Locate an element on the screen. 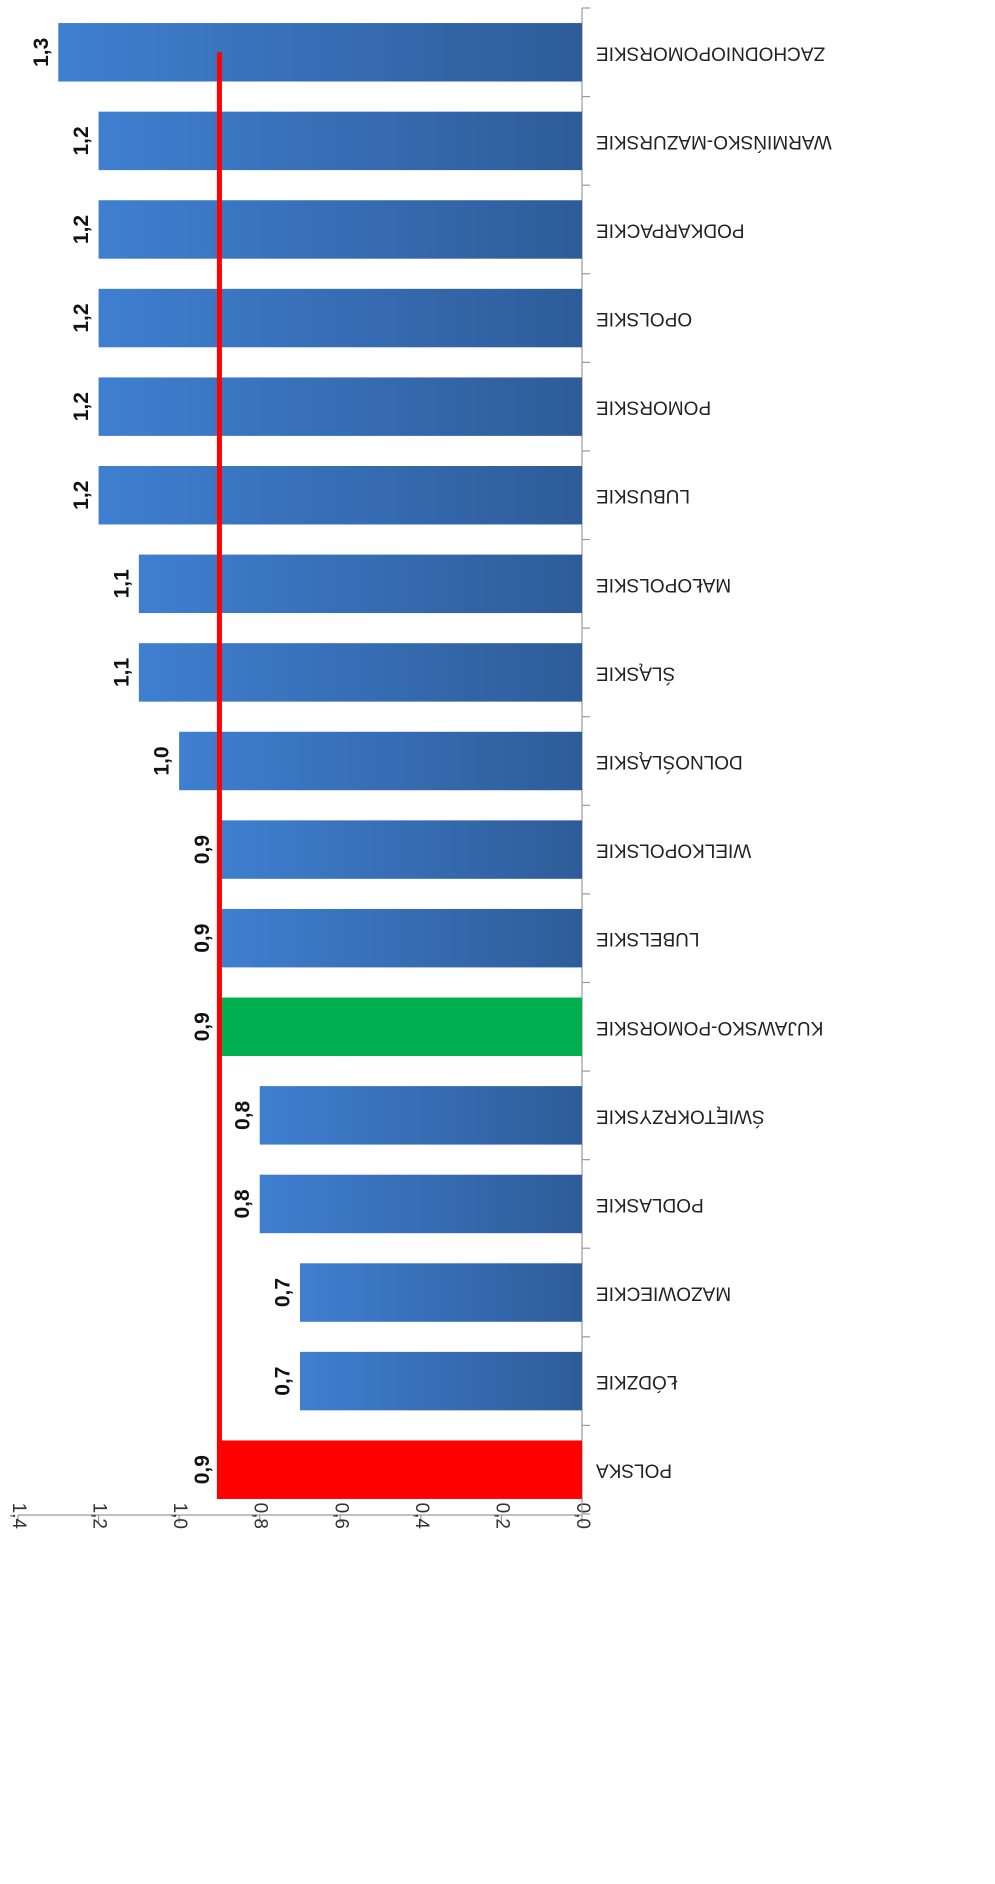  value-tick-label: 0,6 is located at coordinates (340, 1516).